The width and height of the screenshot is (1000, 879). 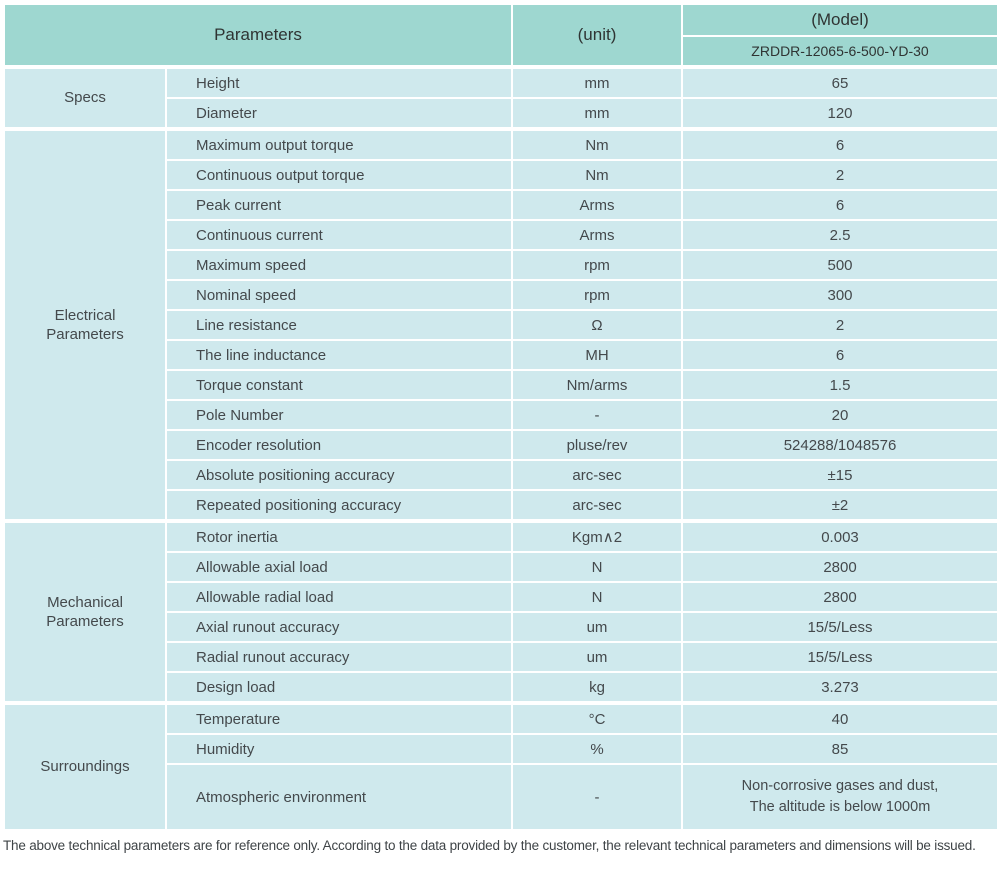 I want to click on table-row: Allowable axial load N 2800, so click(x=501, y=567).